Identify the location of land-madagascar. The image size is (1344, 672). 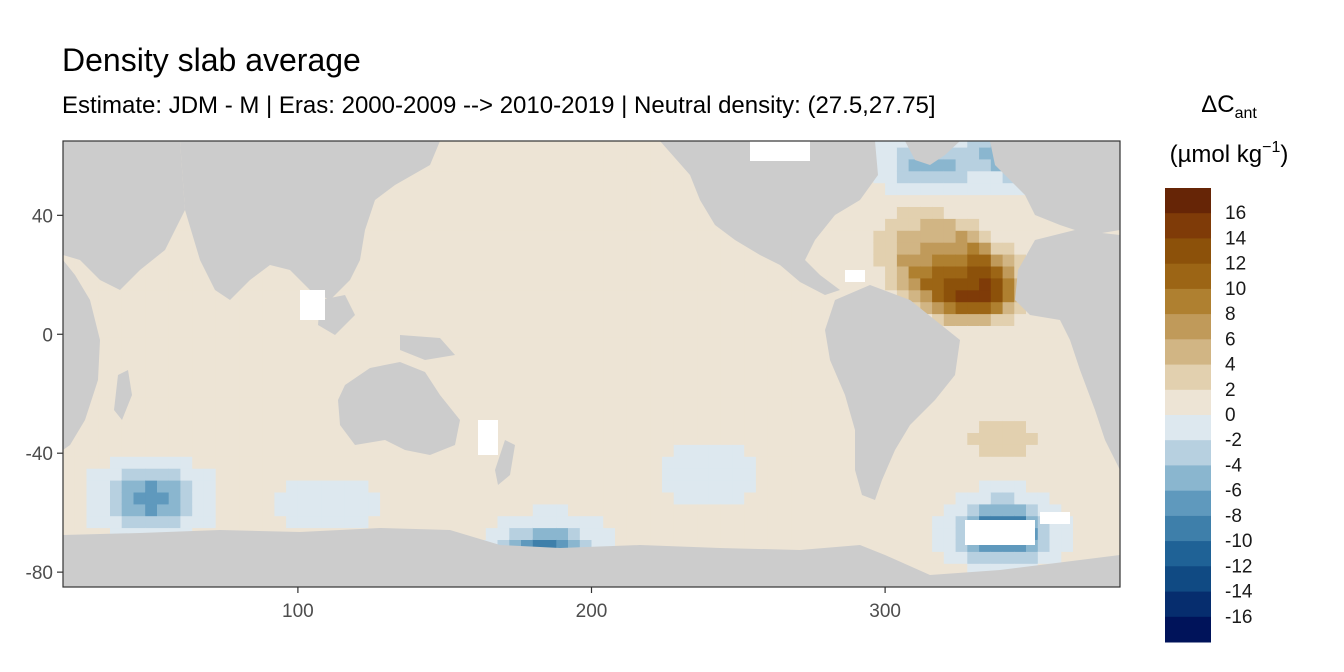
(123, 395).